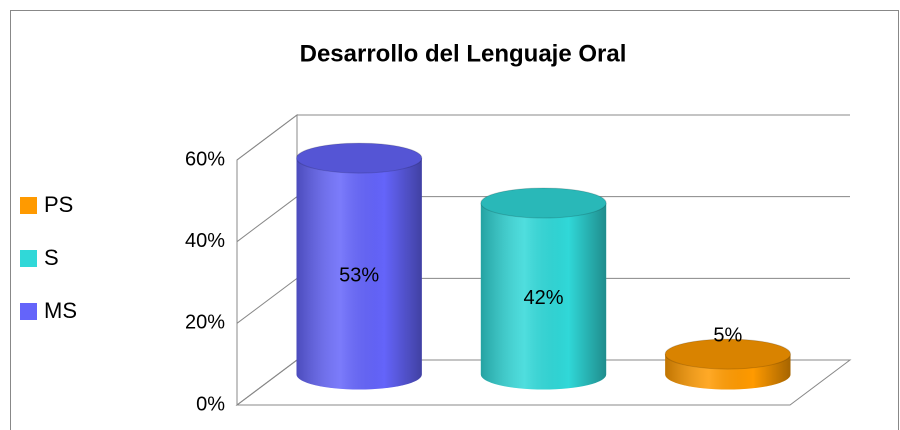  Describe the element at coordinates (205, 323) in the screenshot. I see `y-tick-label: 20%` at that location.